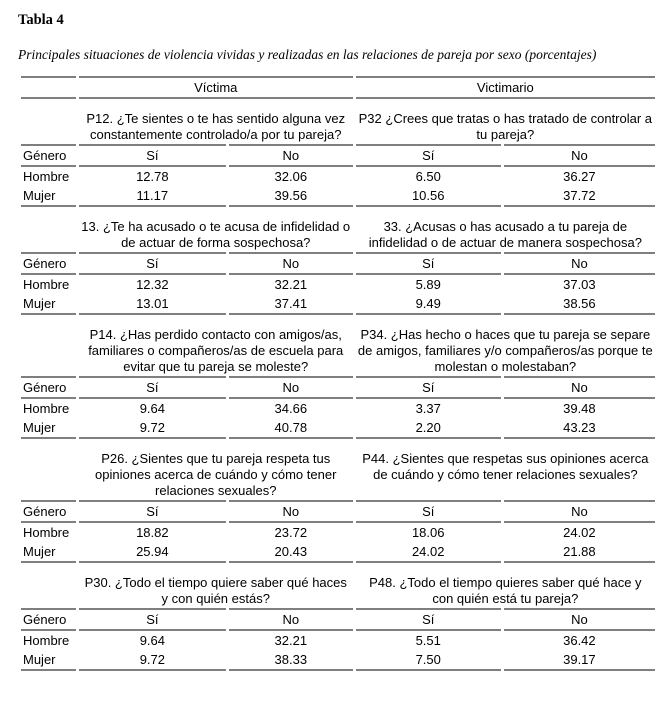 This screenshot has height=705, width=663. I want to click on cell-value: 36.42, so click(579, 640).